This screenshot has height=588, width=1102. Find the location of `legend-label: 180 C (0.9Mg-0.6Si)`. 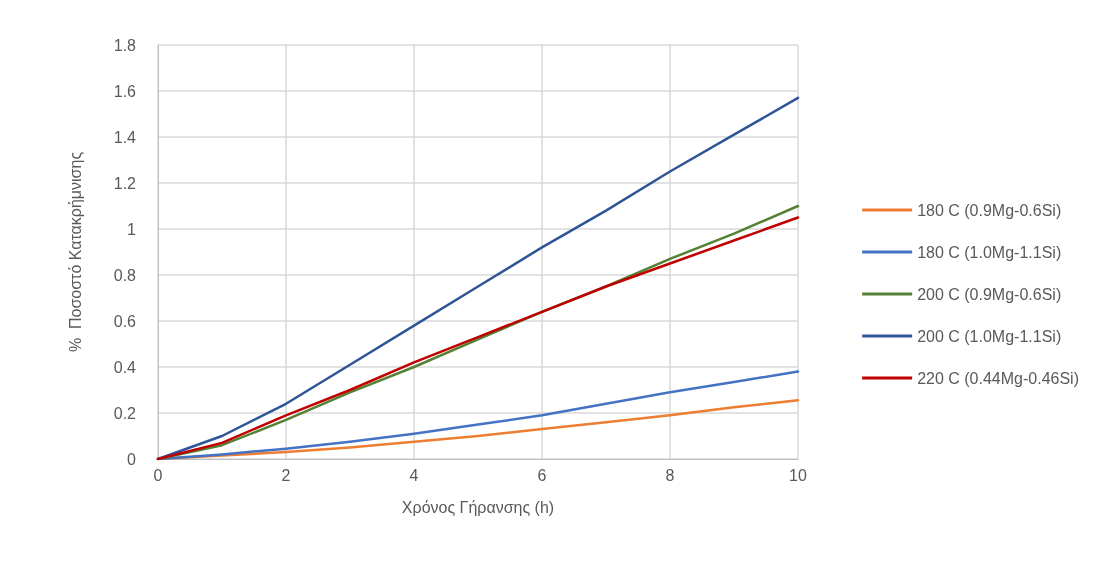

legend-label: 180 C (0.9Mg-0.6Si) is located at coordinates (989, 210).